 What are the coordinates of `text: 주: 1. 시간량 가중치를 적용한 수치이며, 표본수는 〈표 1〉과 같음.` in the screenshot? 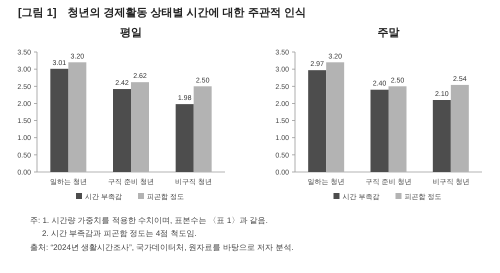 It's located at (149, 220).